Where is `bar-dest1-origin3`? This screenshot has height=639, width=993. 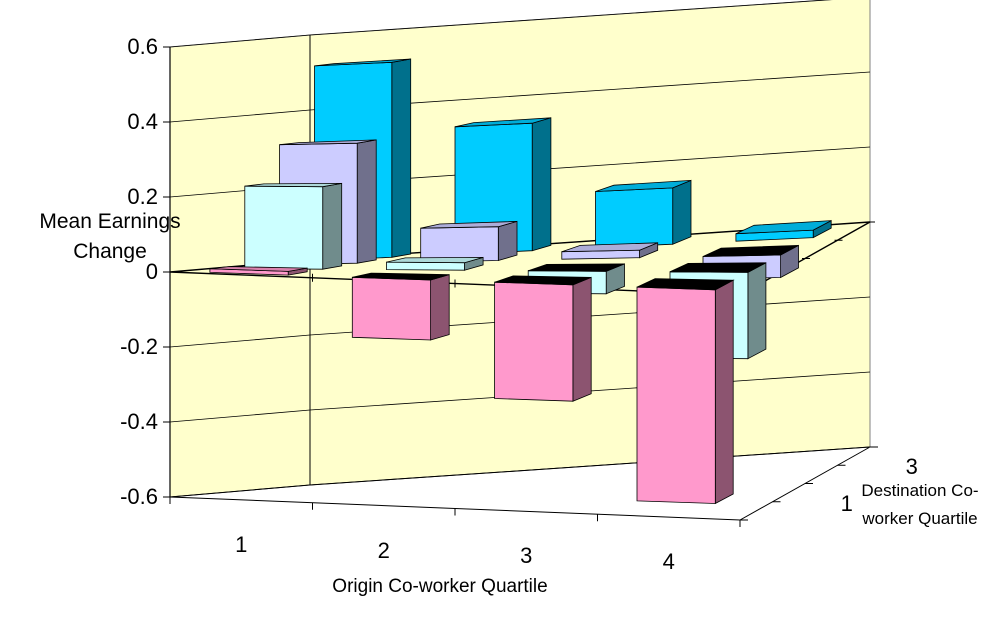 bar-dest1-origin3 is located at coordinates (543, 338).